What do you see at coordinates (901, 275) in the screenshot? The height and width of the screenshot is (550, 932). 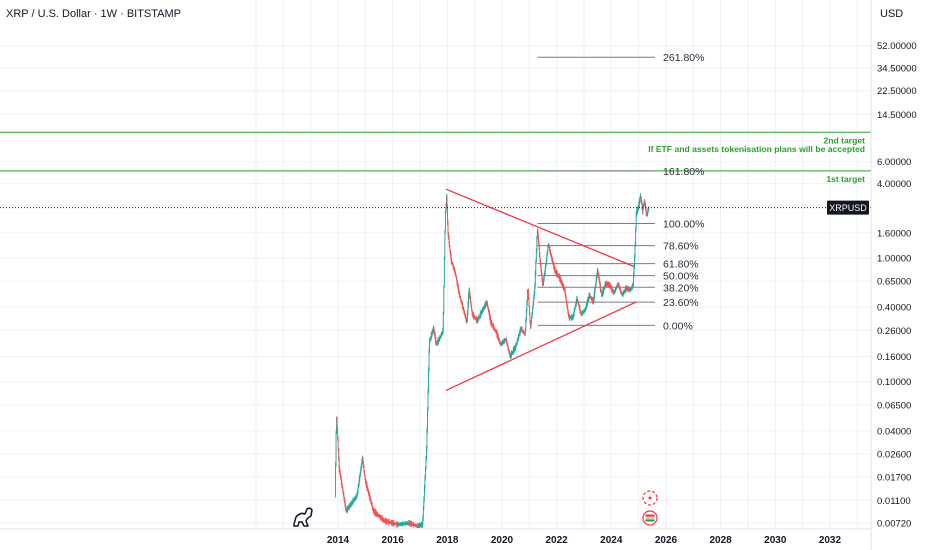 I see `price-axis` at bounding box center [901, 275].